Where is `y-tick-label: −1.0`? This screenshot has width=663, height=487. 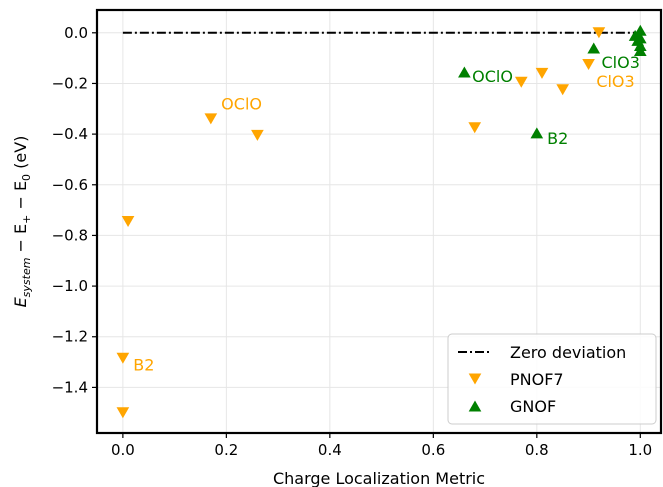 y-tick-label: −1.0 is located at coordinates (70, 286).